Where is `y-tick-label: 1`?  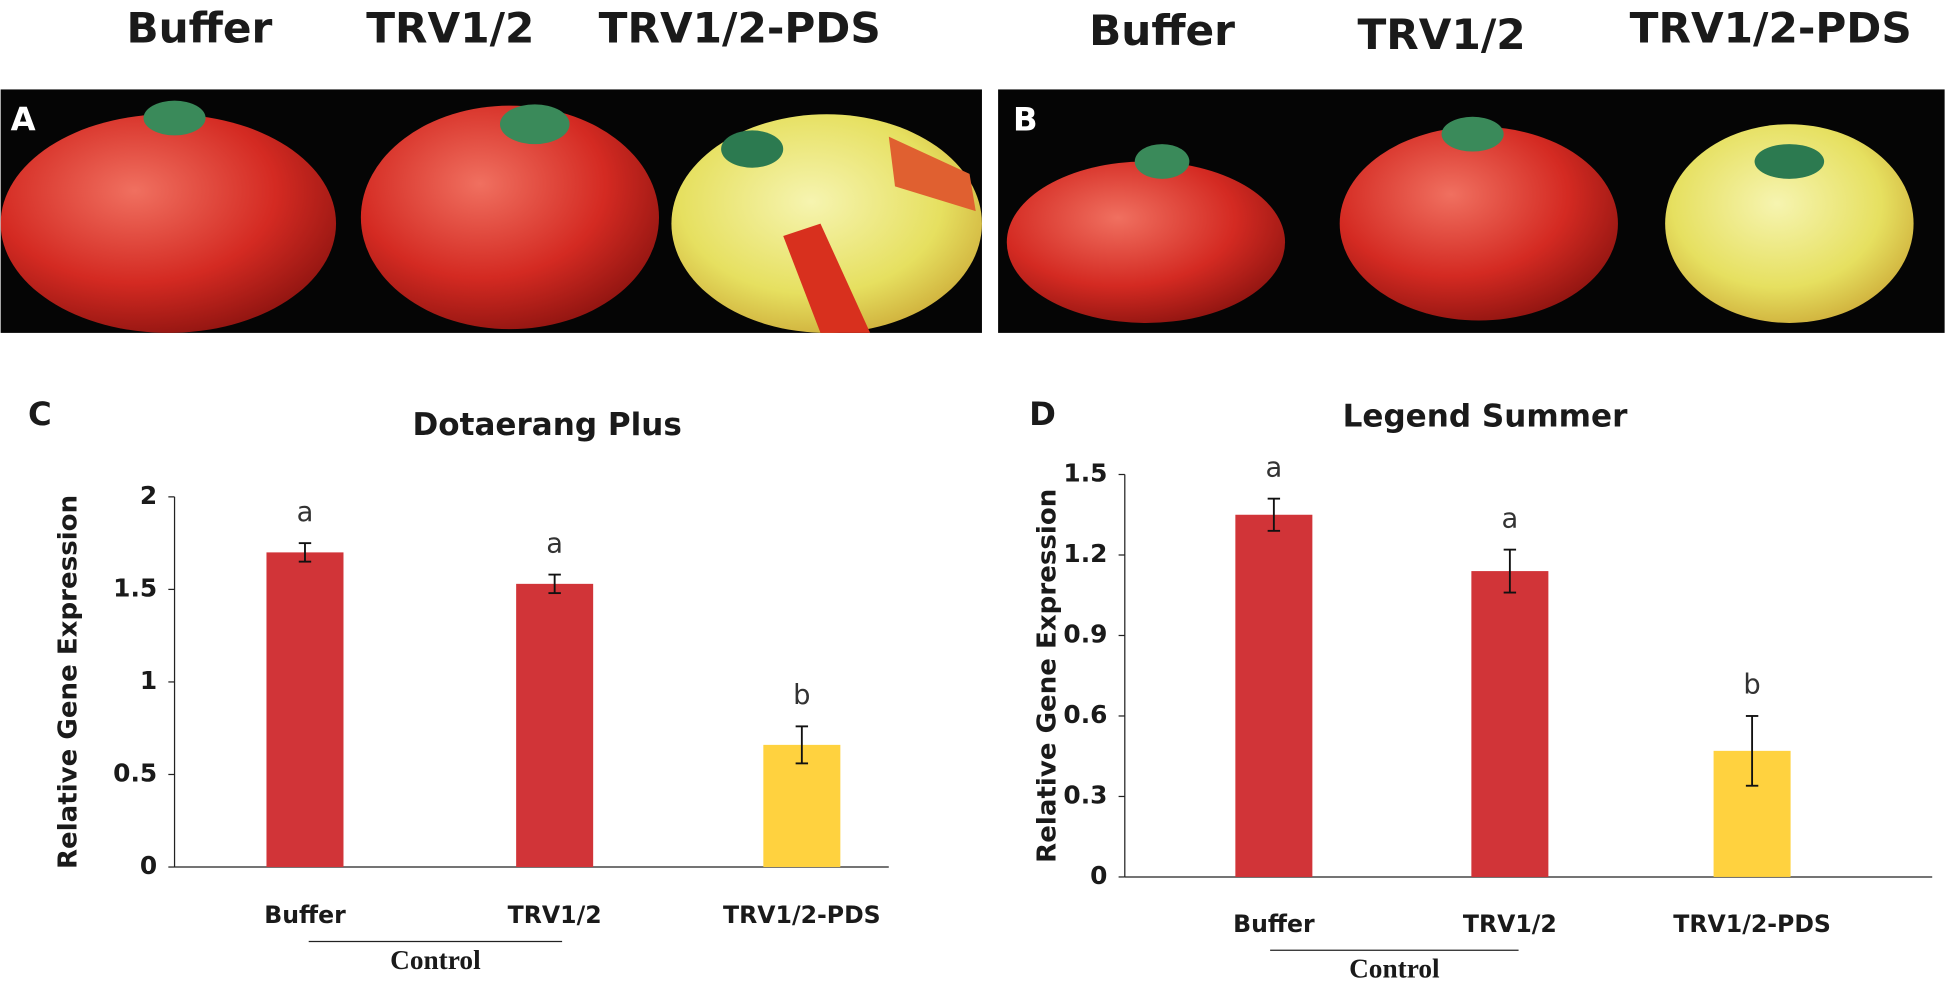
y-tick-label: 1 is located at coordinates (148, 680).